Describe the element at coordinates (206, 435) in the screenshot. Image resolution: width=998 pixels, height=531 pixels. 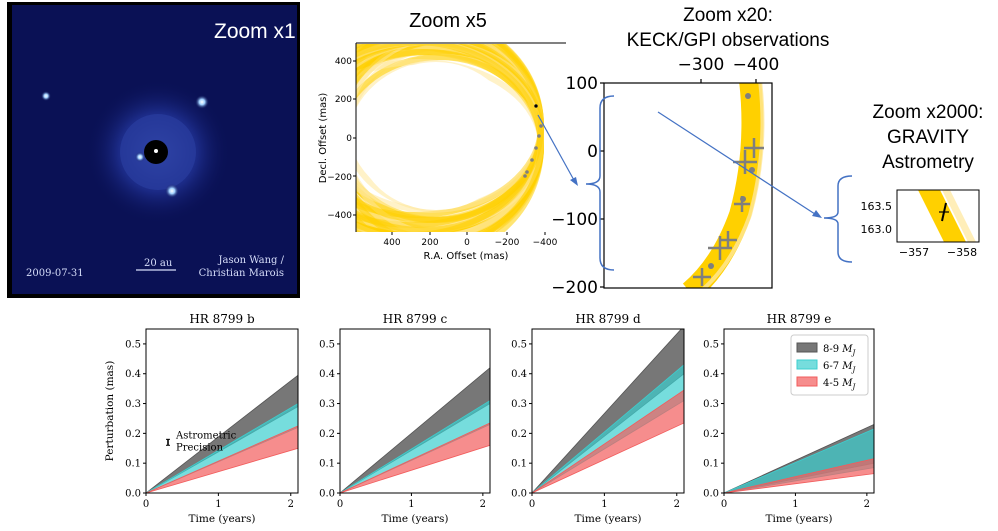
I see `precision-annotation-line1: Astrometric` at that location.